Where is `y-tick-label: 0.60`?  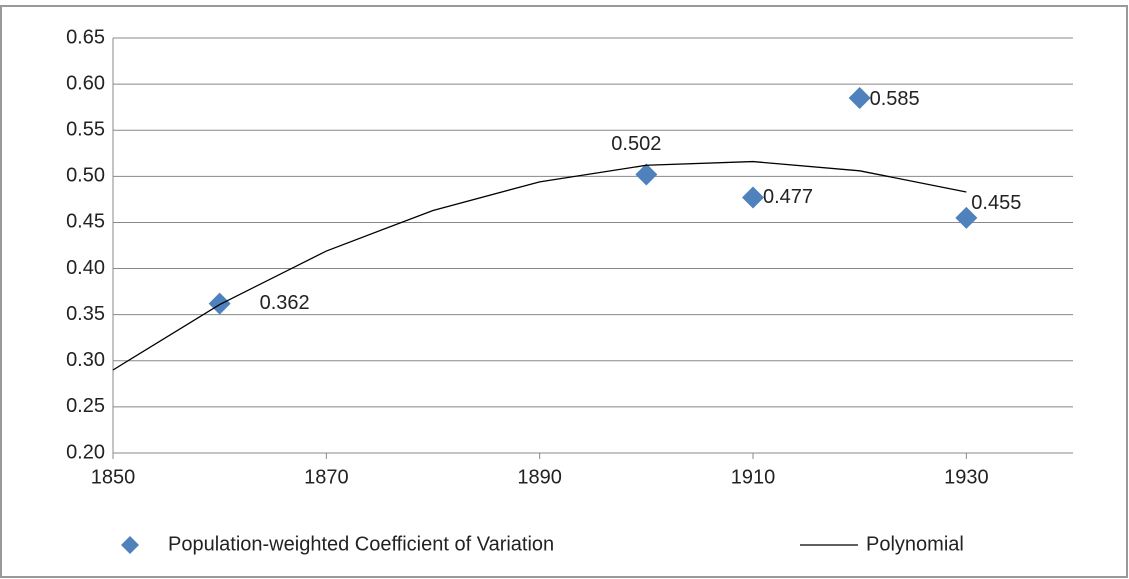 y-tick-label: 0.60 is located at coordinates (85, 83).